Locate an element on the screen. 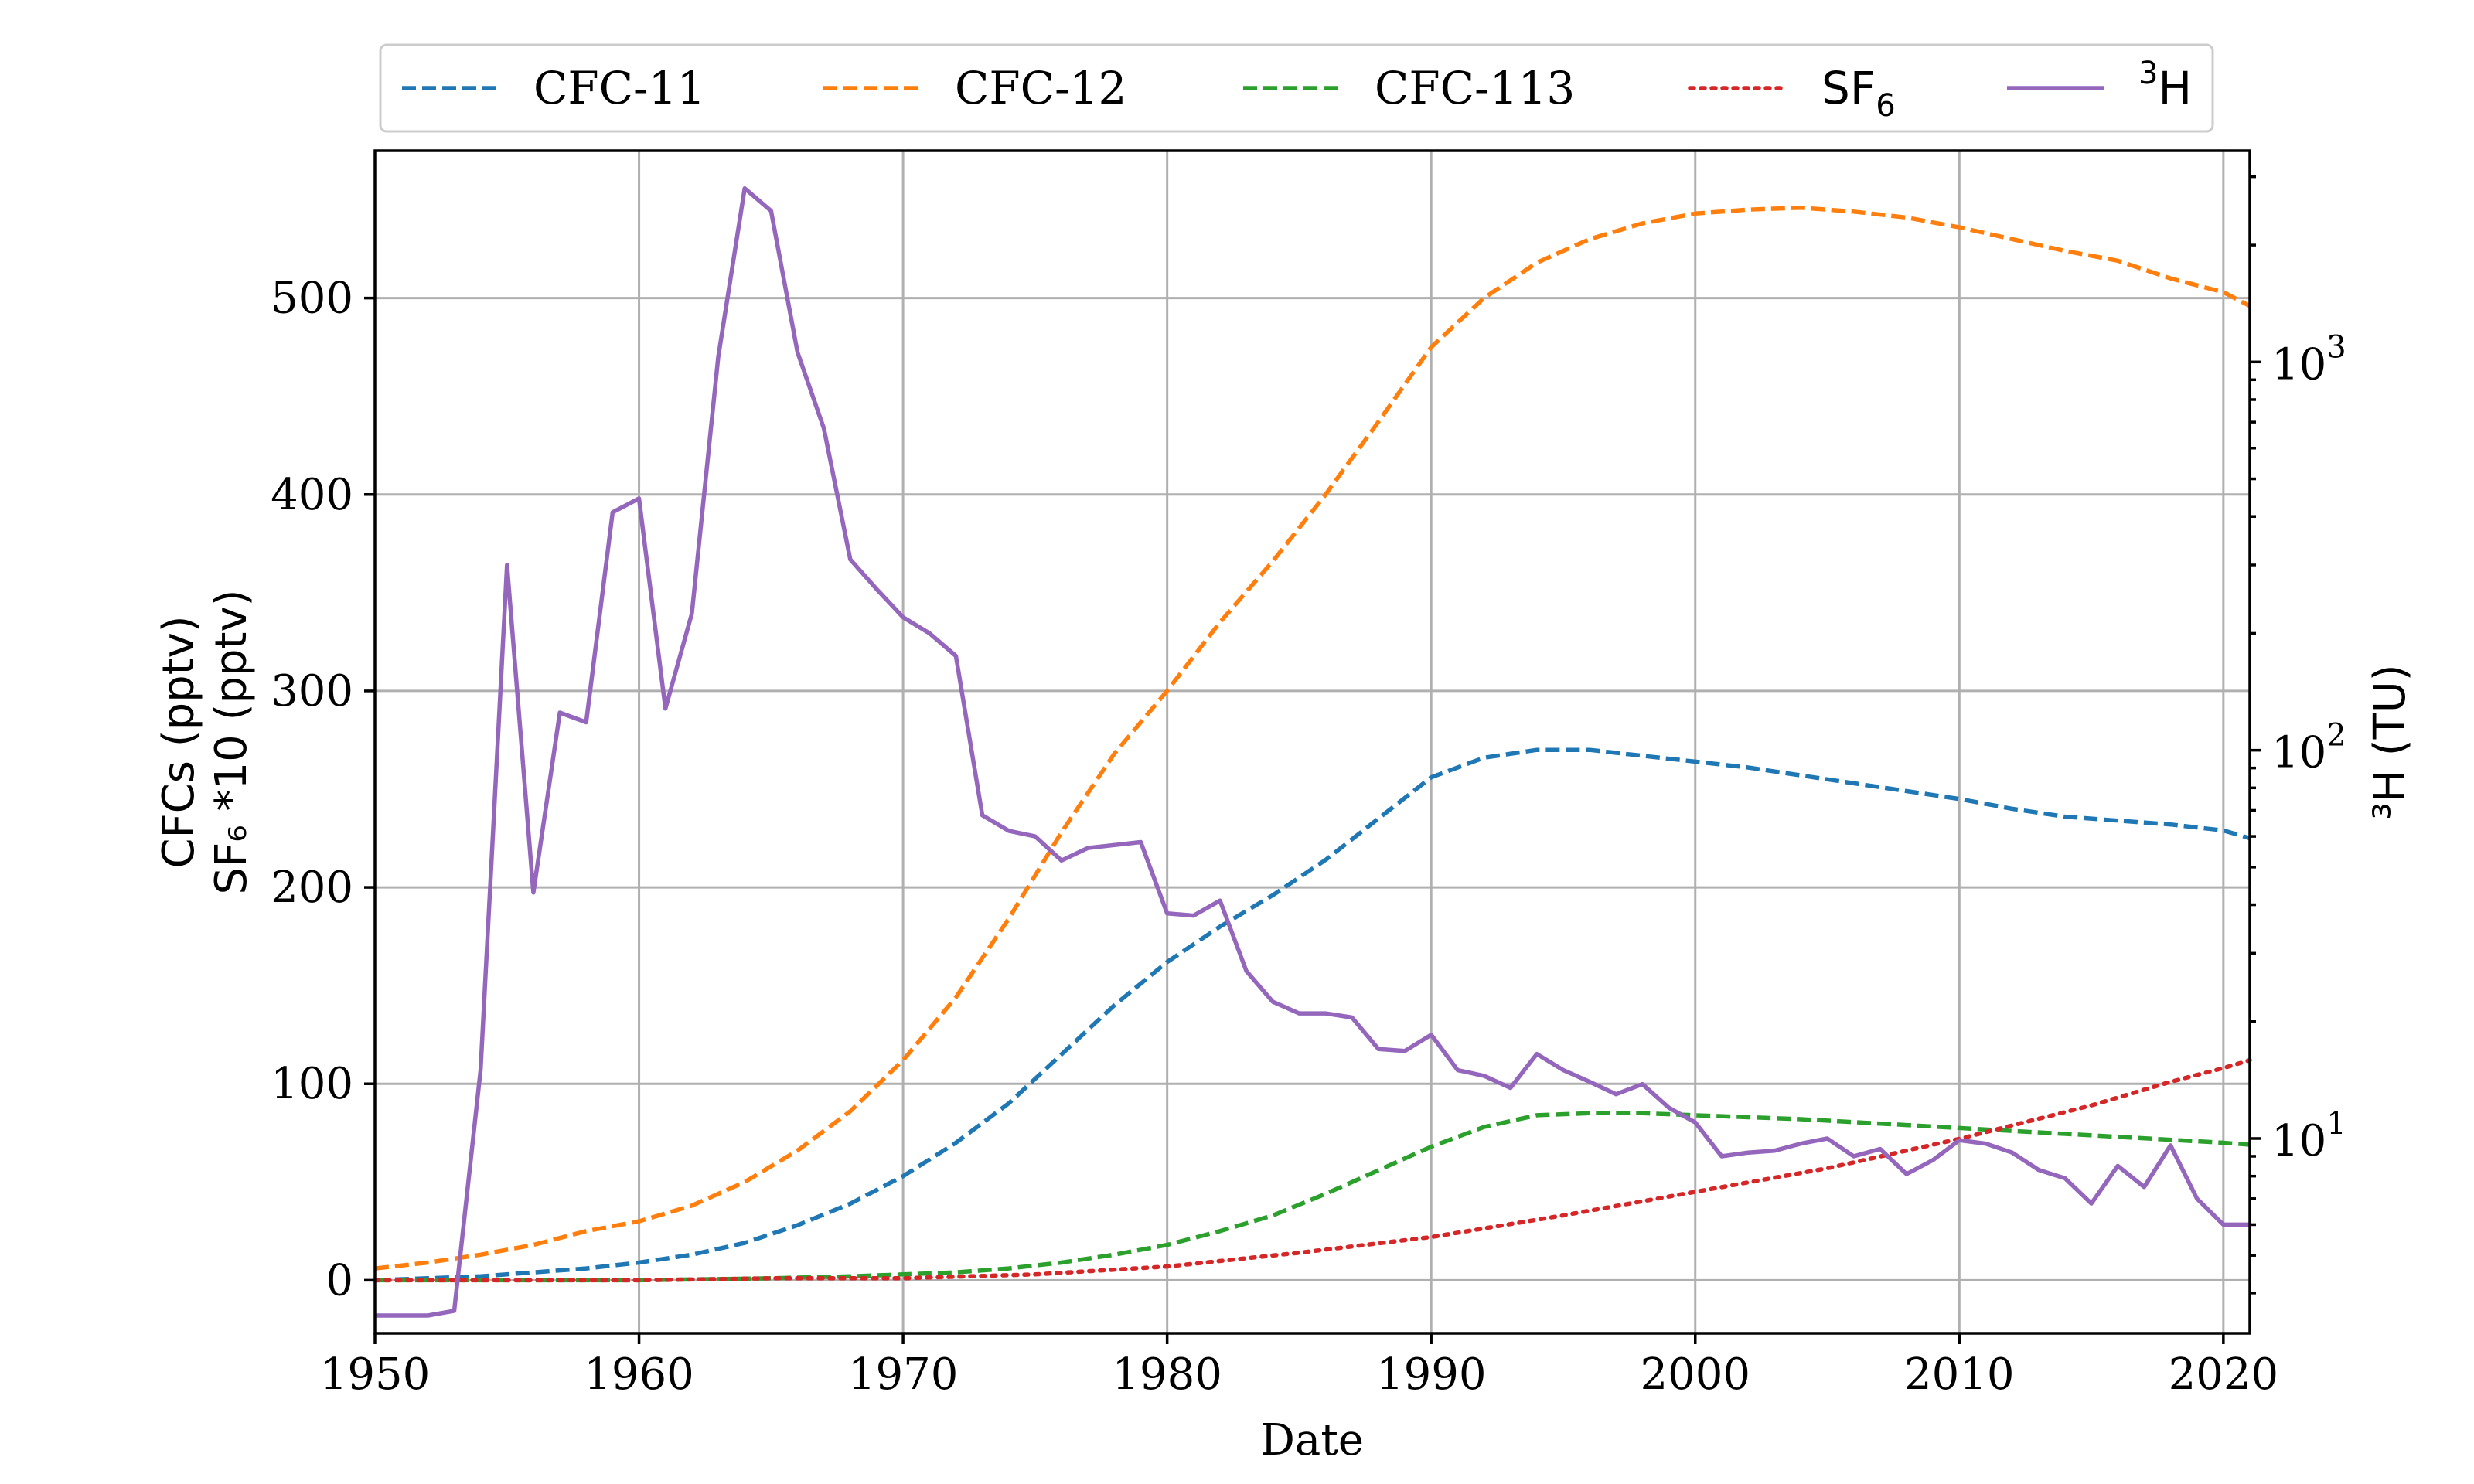 The image size is (2474, 1484). x-tick-label: 1990 is located at coordinates (1431, 1375).